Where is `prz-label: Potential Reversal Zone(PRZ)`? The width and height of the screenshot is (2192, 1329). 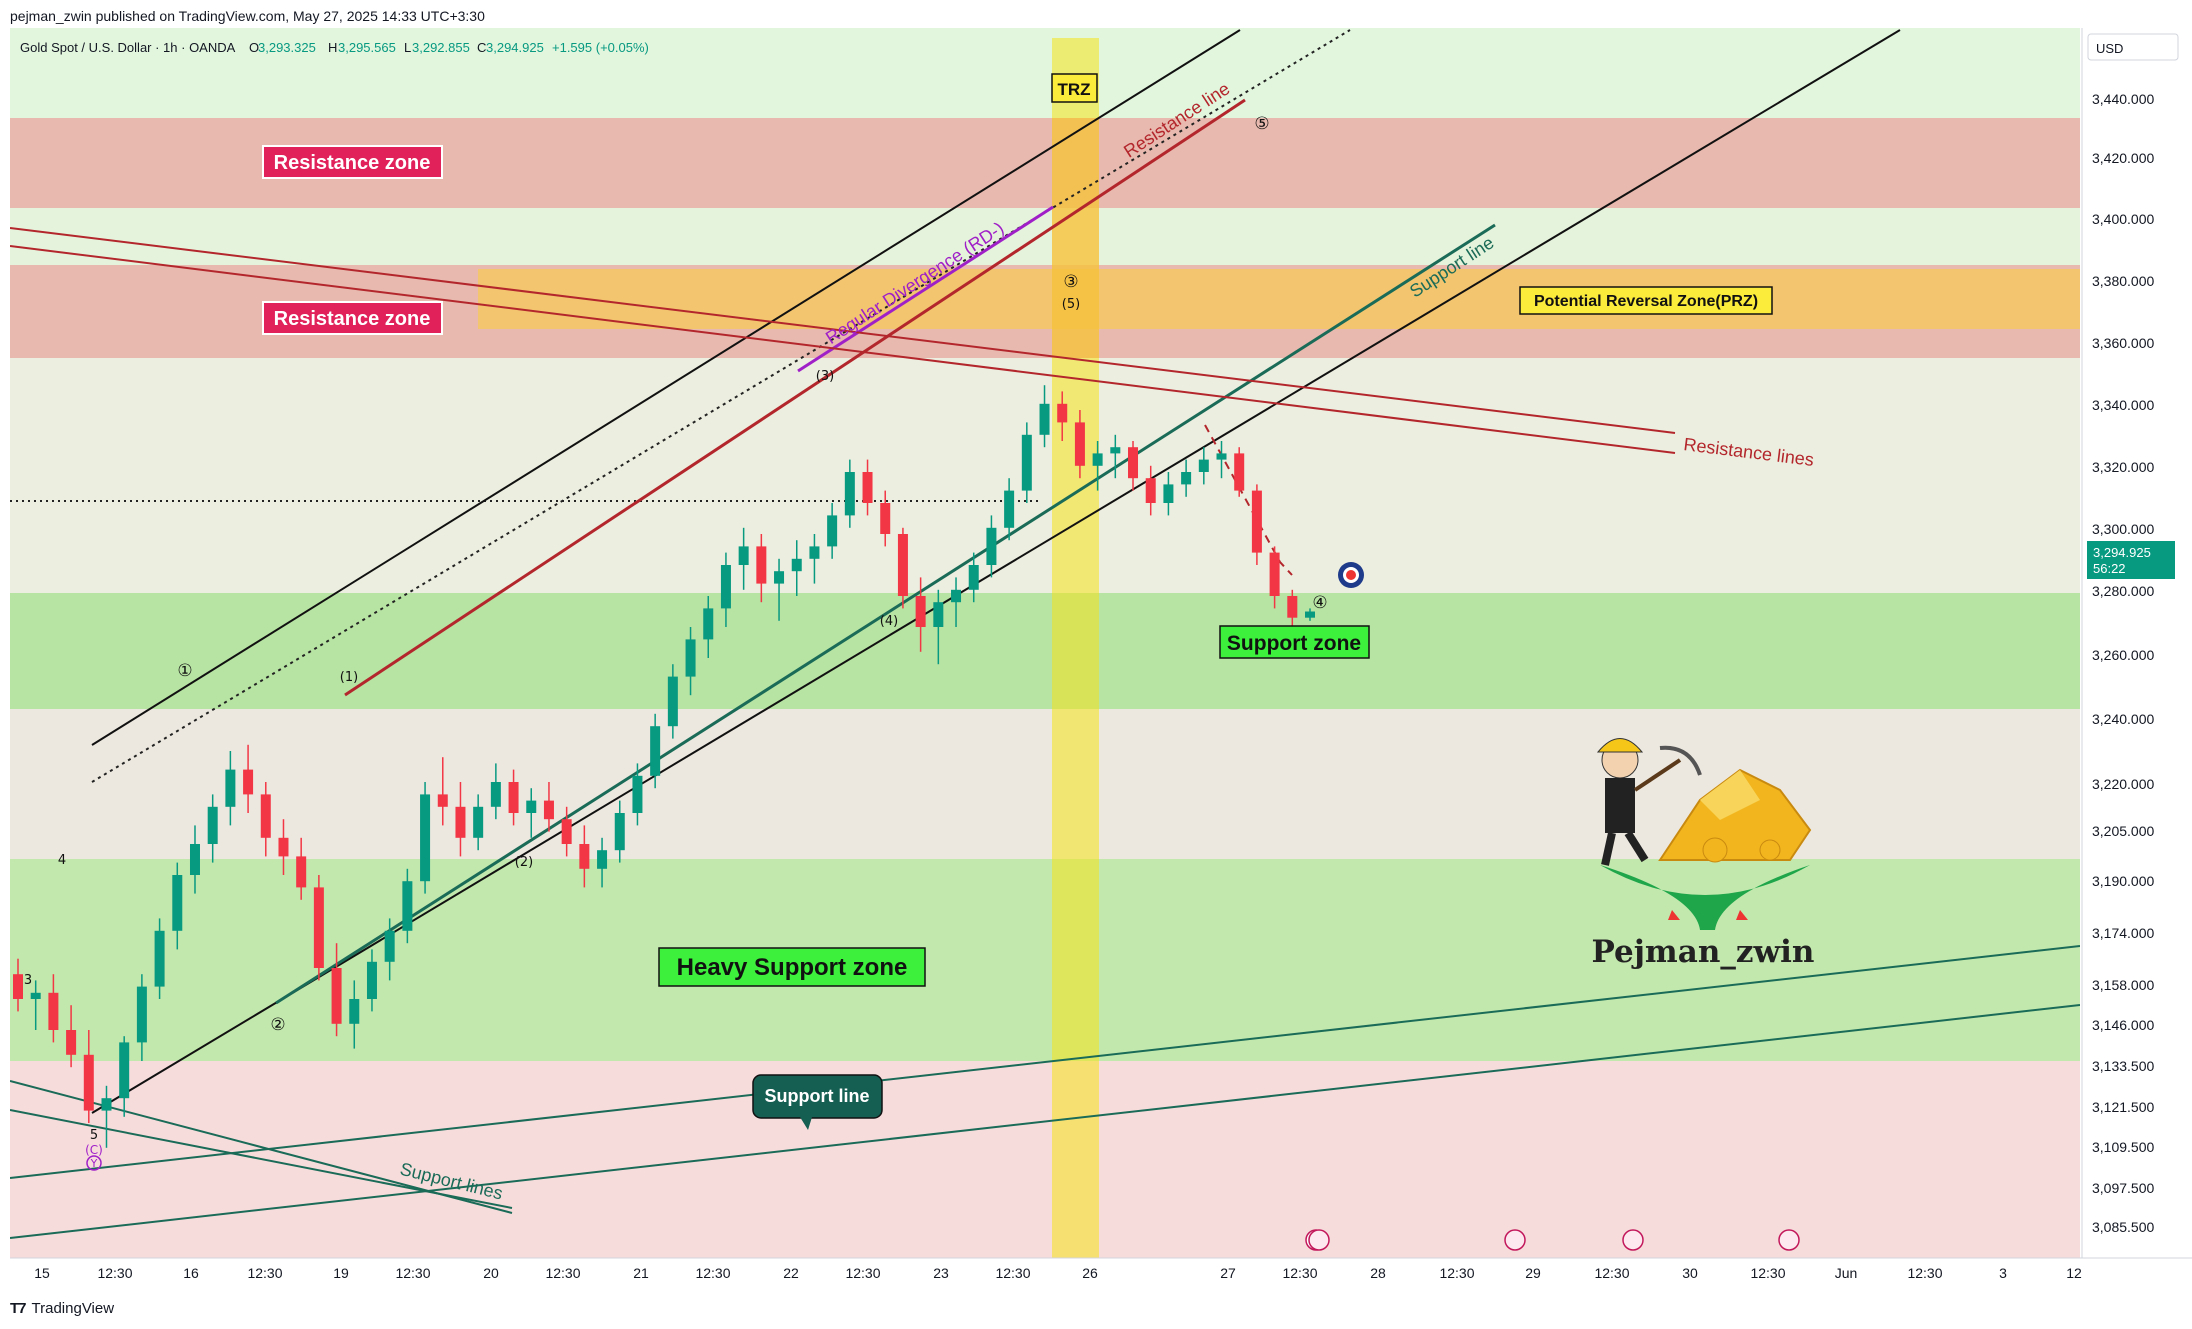
prz-label: Potential Reversal Zone(PRZ) is located at coordinates (1646, 300).